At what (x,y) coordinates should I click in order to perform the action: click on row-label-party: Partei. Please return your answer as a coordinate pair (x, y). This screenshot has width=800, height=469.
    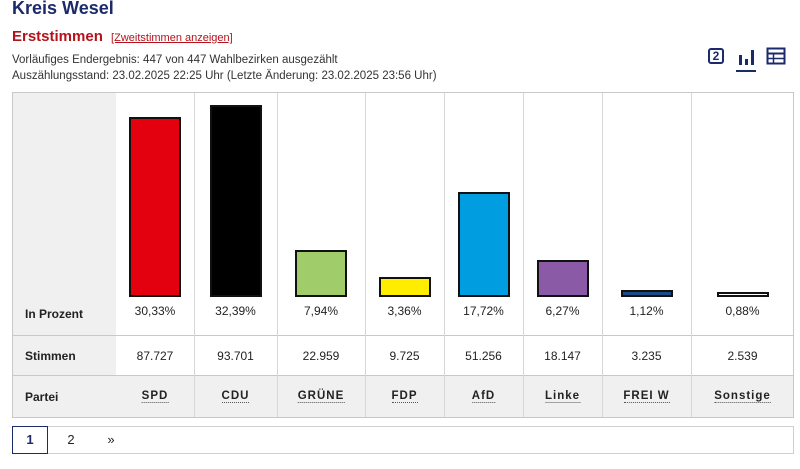
    Looking at the image, I should click on (42, 397).